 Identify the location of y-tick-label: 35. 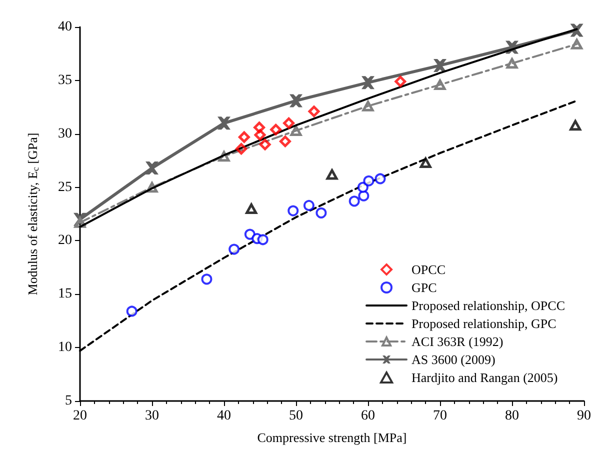
(65, 80).